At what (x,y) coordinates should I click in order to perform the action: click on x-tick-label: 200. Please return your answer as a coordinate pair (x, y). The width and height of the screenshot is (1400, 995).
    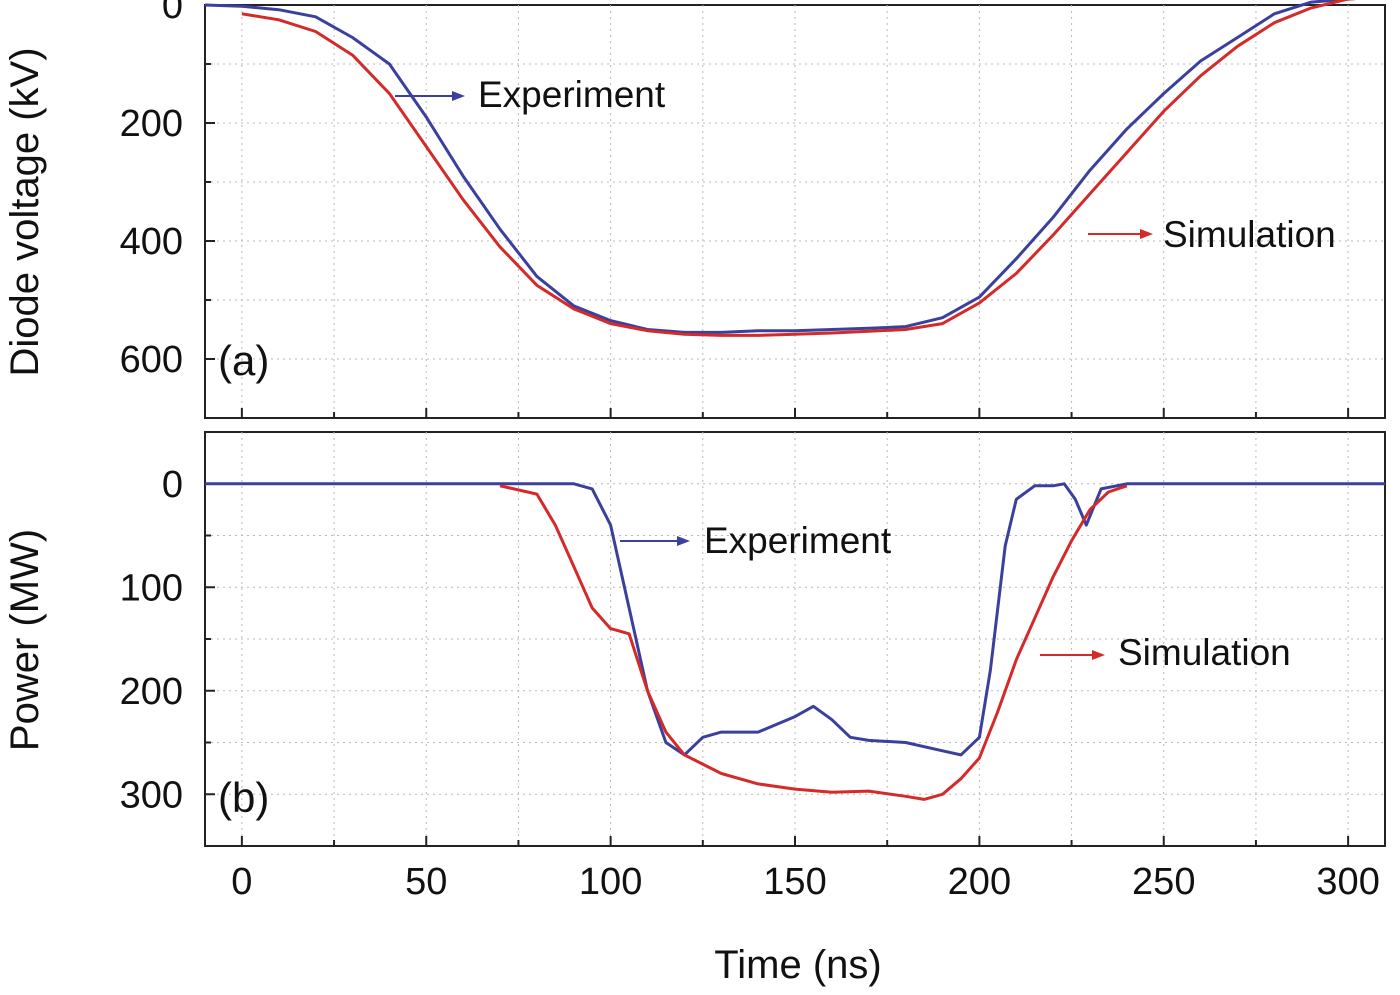
    Looking at the image, I should click on (979, 882).